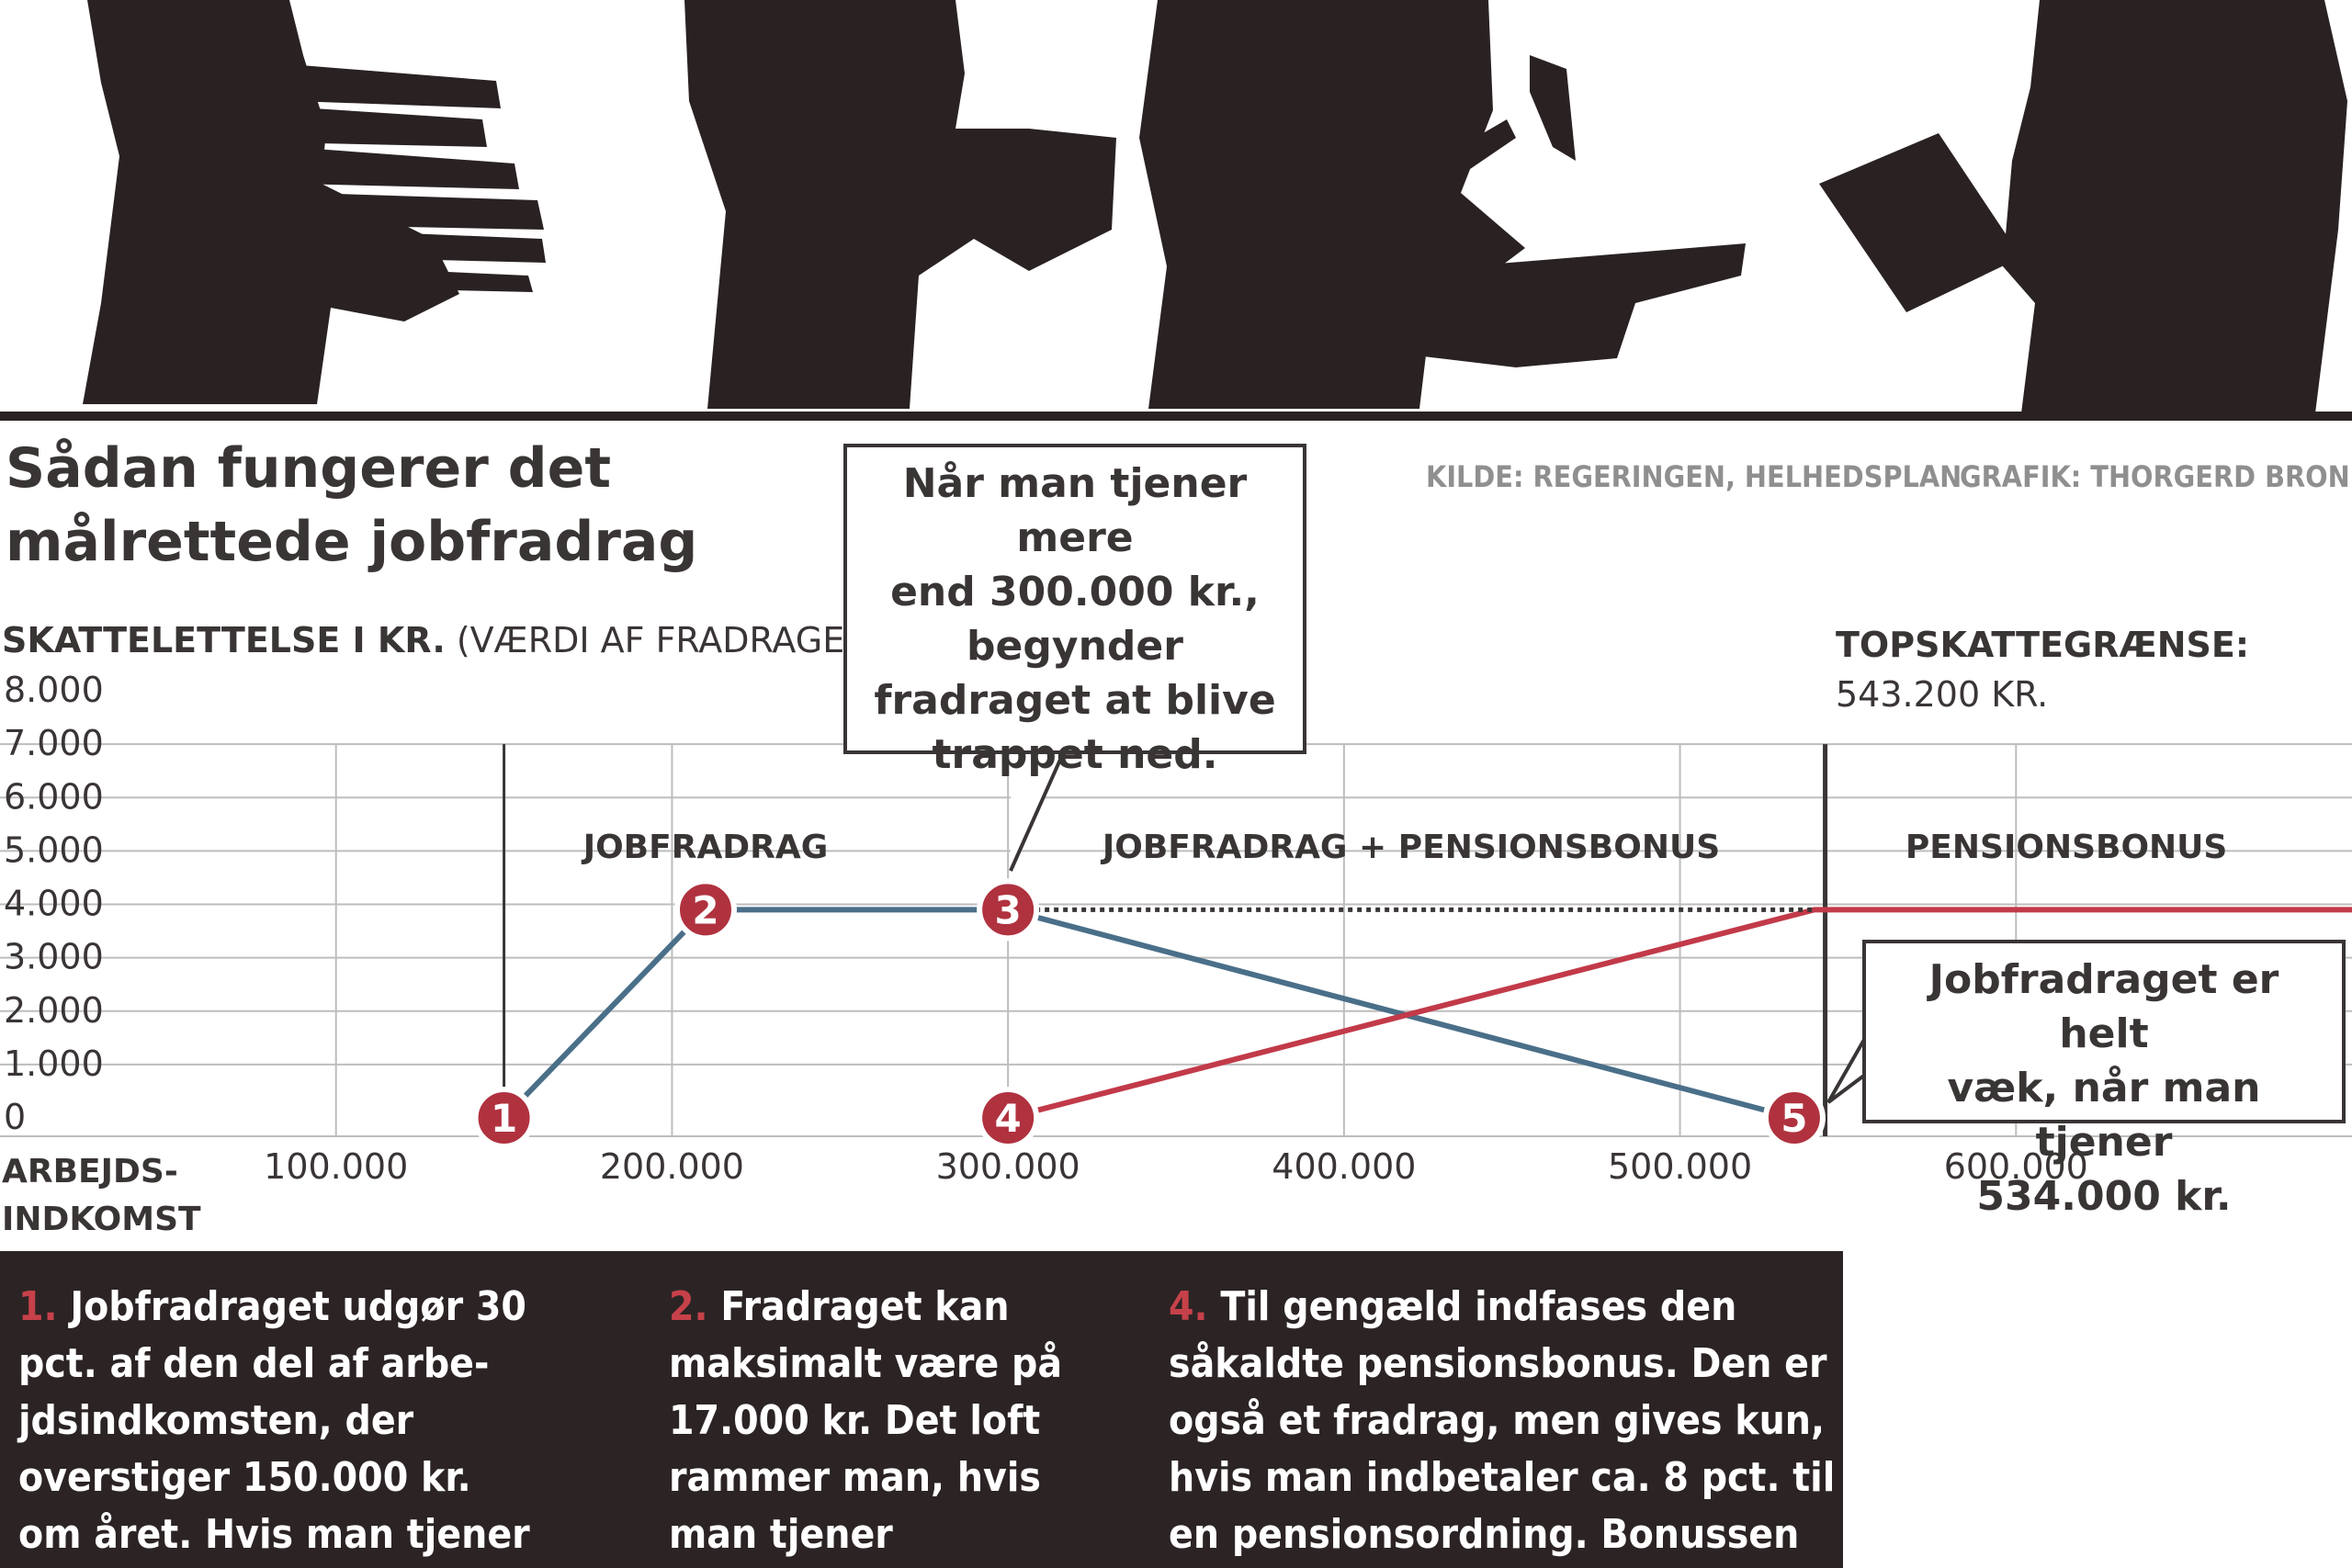  What do you see at coordinates (352, 505) in the screenshot?
I see `chart-title: Sådan fungerer det målrettede jobfradrag` at bounding box center [352, 505].